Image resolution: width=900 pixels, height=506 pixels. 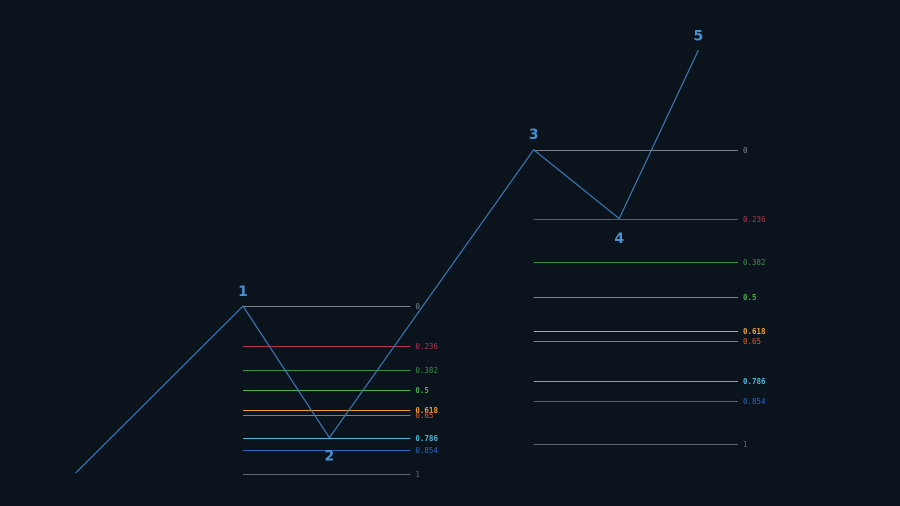 What do you see at coordinates (534, 135) in the screenshot?
I see `wave-label-3: 3` at bounding box center [534, 135].